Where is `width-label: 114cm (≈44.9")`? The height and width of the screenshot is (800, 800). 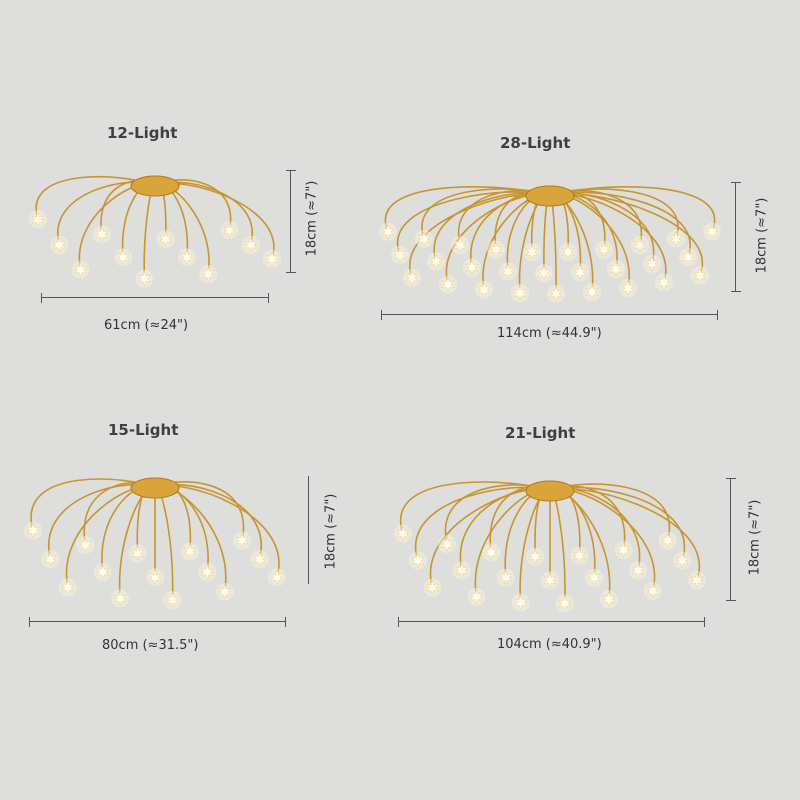 width-label: 114cm (≈44.9") is located at coordinates (549, 333).